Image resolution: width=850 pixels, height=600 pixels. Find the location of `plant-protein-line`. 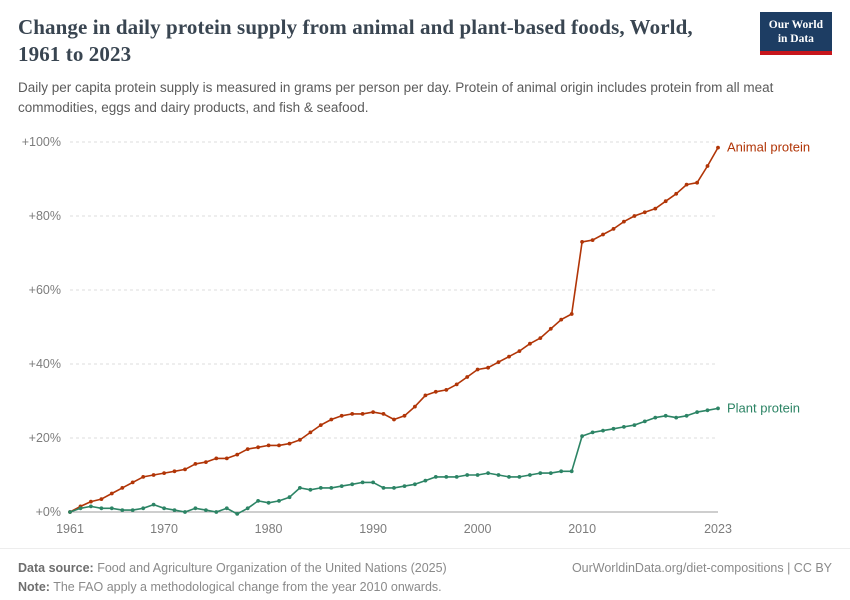

plant-protein-line is located at coordinates (394, 461).